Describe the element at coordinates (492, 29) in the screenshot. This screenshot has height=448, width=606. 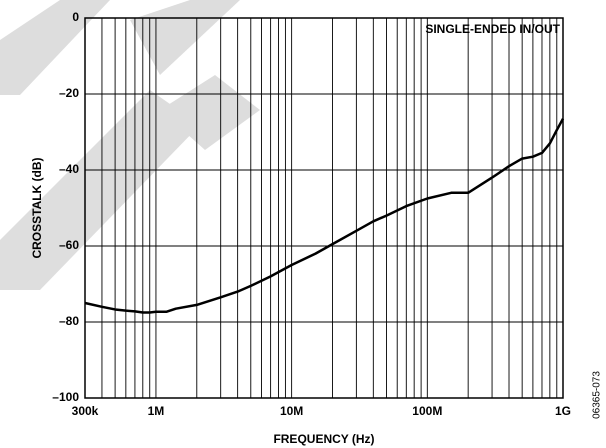
I see `annotation: SINGLE-ENDED IN/OUT` at that location.